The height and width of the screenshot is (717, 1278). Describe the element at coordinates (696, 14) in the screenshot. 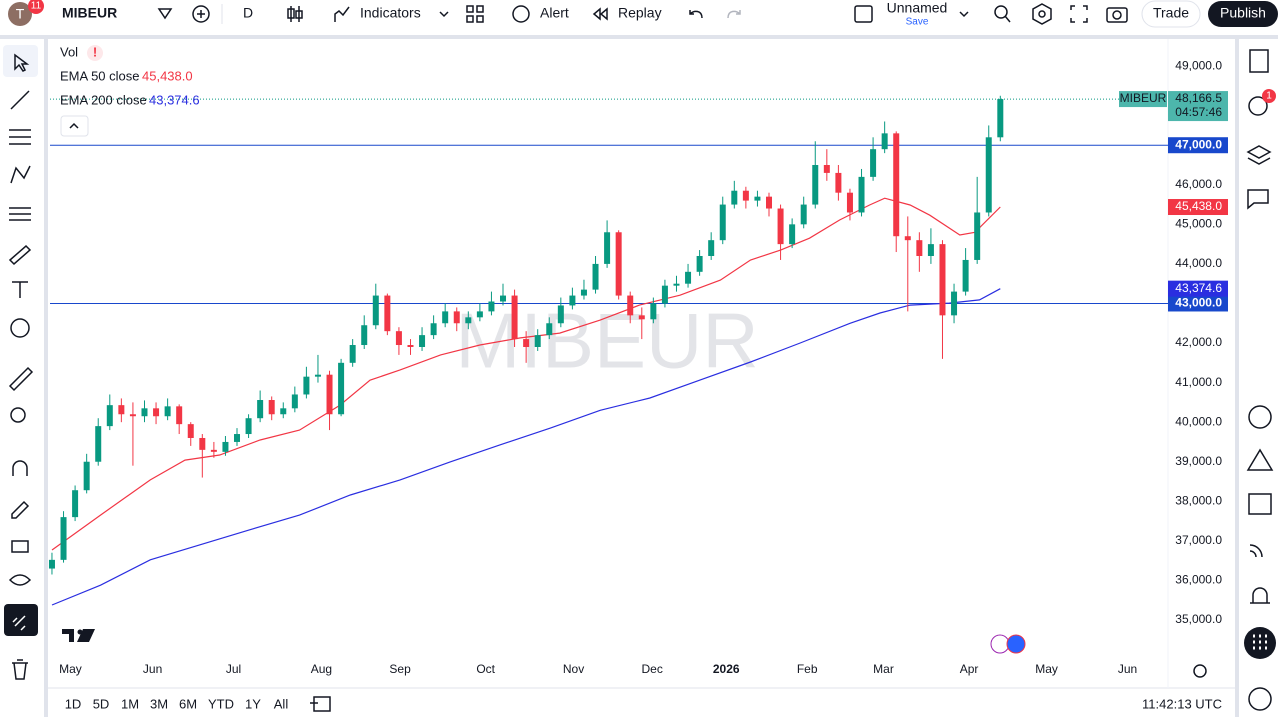

I see `undo` at that location.